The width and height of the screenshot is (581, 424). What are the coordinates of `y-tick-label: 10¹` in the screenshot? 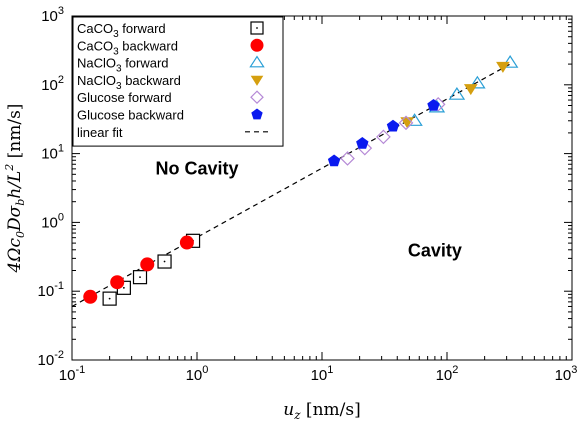 It's located at (52, 153).